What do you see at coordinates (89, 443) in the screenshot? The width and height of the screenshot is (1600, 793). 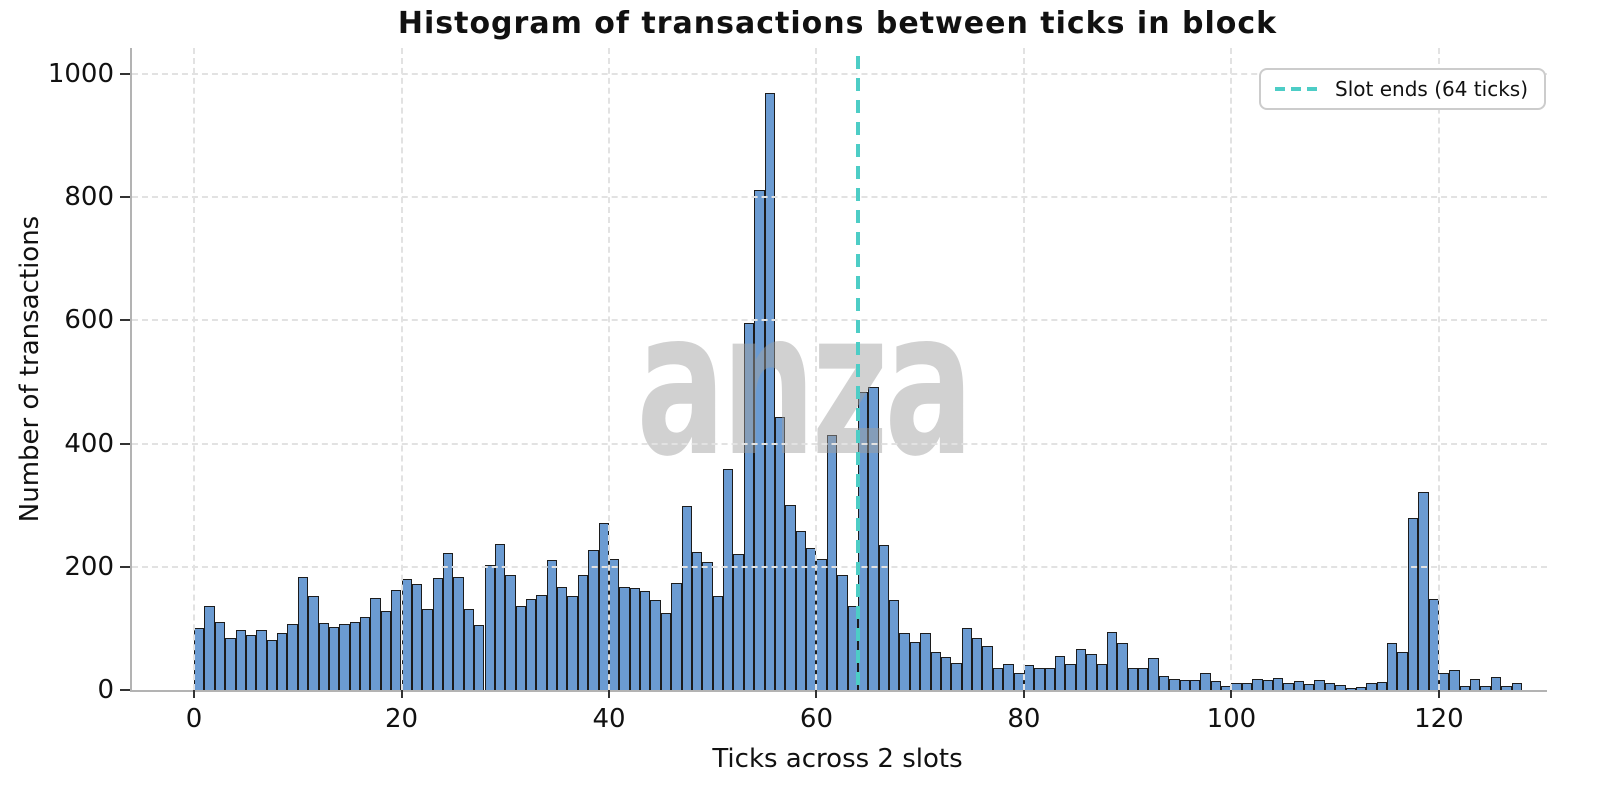 I see `y-tick-label: 400` at bounding box center [89, 443].